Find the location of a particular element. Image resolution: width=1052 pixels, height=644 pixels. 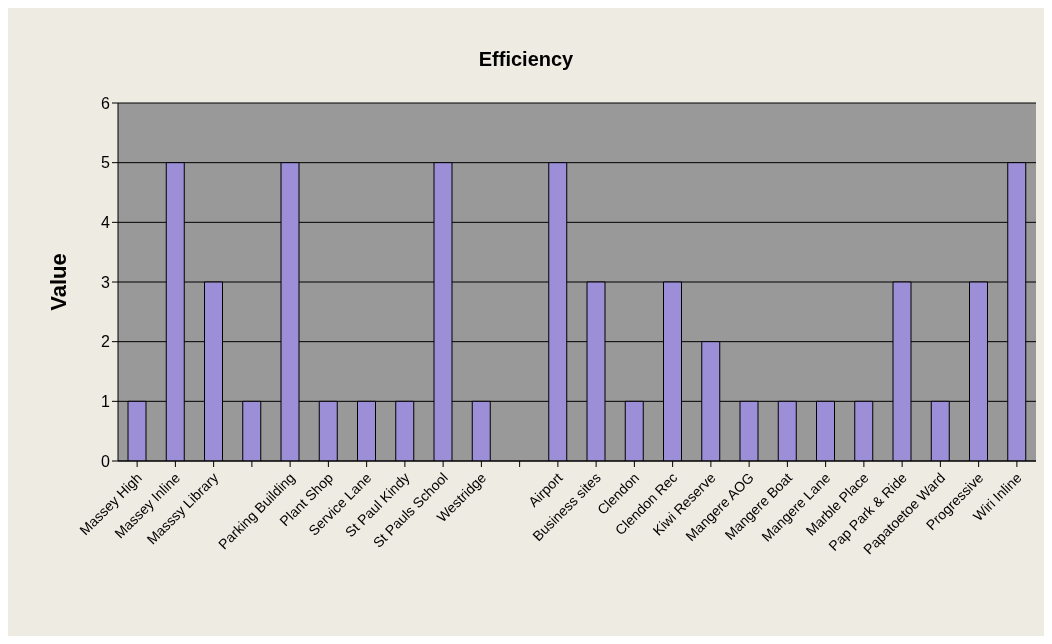

y-tick-label: 3 is located at coordinates (106, 282).